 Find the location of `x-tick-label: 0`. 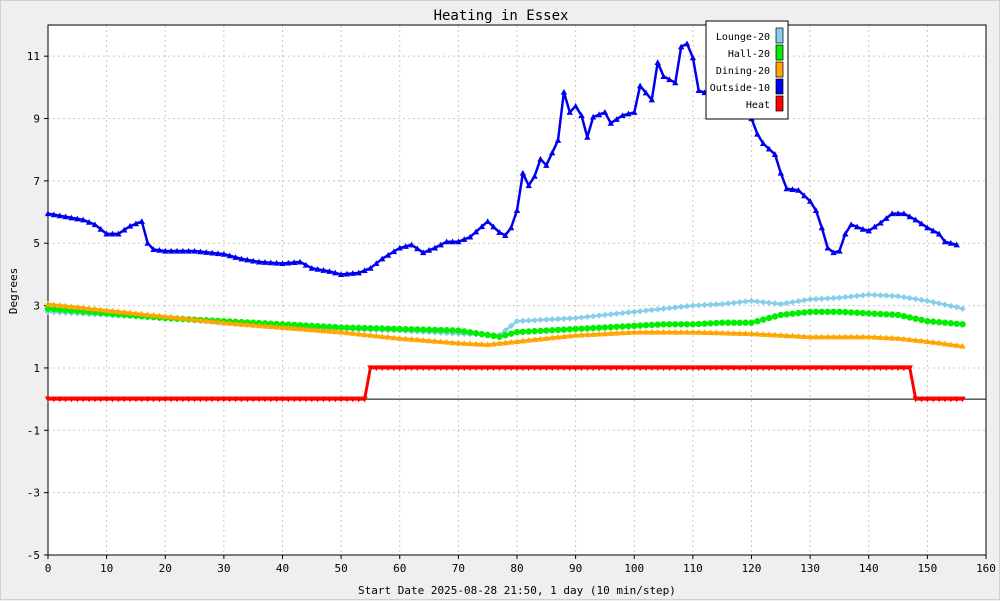

x-tick-label: 0 is located at coordinates (48, 568).